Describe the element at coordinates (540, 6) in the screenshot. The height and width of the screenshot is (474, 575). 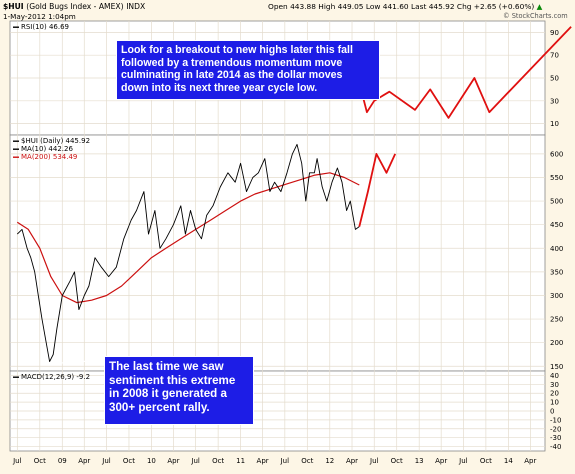
I see `up-arrow-icon: ▲` at that location.